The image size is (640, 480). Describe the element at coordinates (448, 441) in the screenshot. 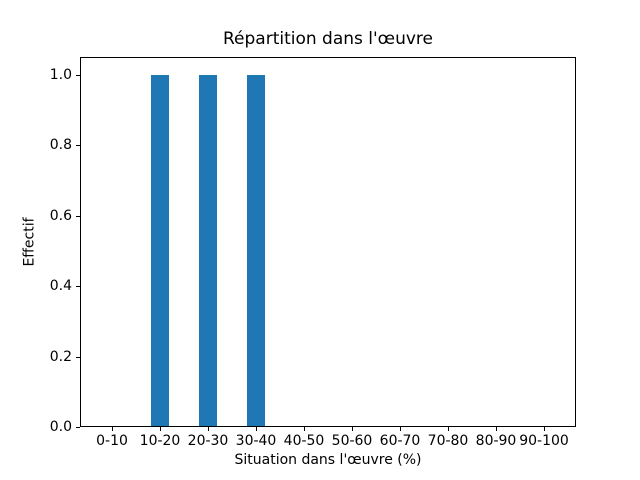

I see `x-tick-label: 70-80` at that location.